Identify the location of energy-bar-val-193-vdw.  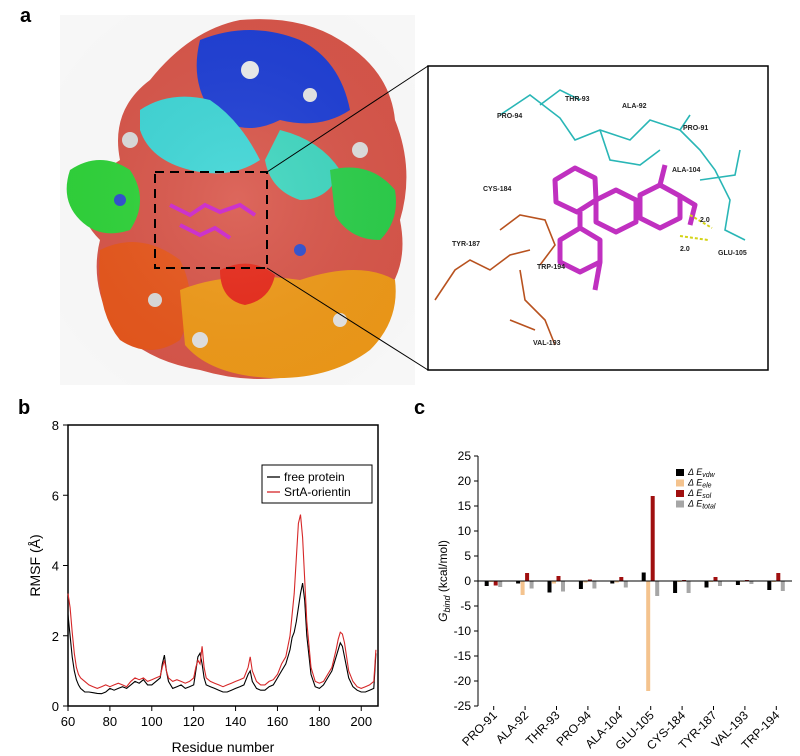
(737, 583).